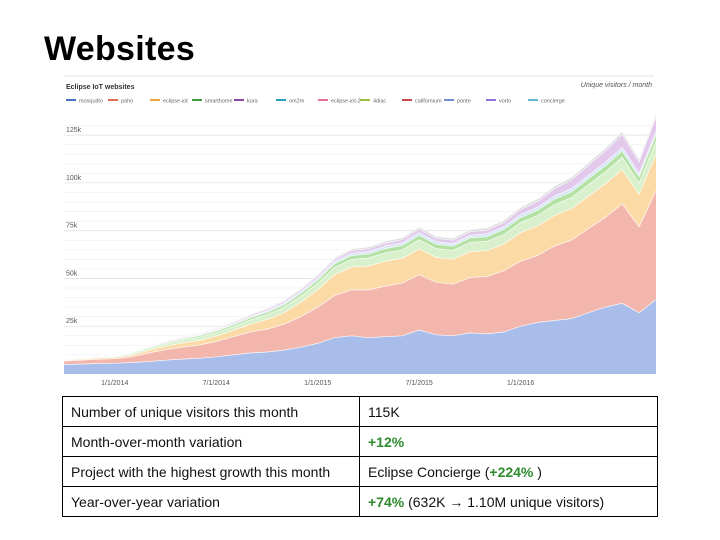  I want to click on metric-label: Number of unique visitors this month, so click(211, 411).